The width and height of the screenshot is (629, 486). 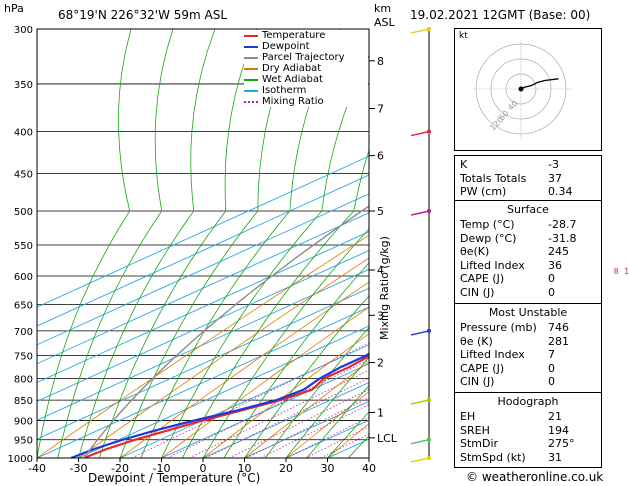 I want to click on km-tick-label: 5, so click(x=380, y=211).